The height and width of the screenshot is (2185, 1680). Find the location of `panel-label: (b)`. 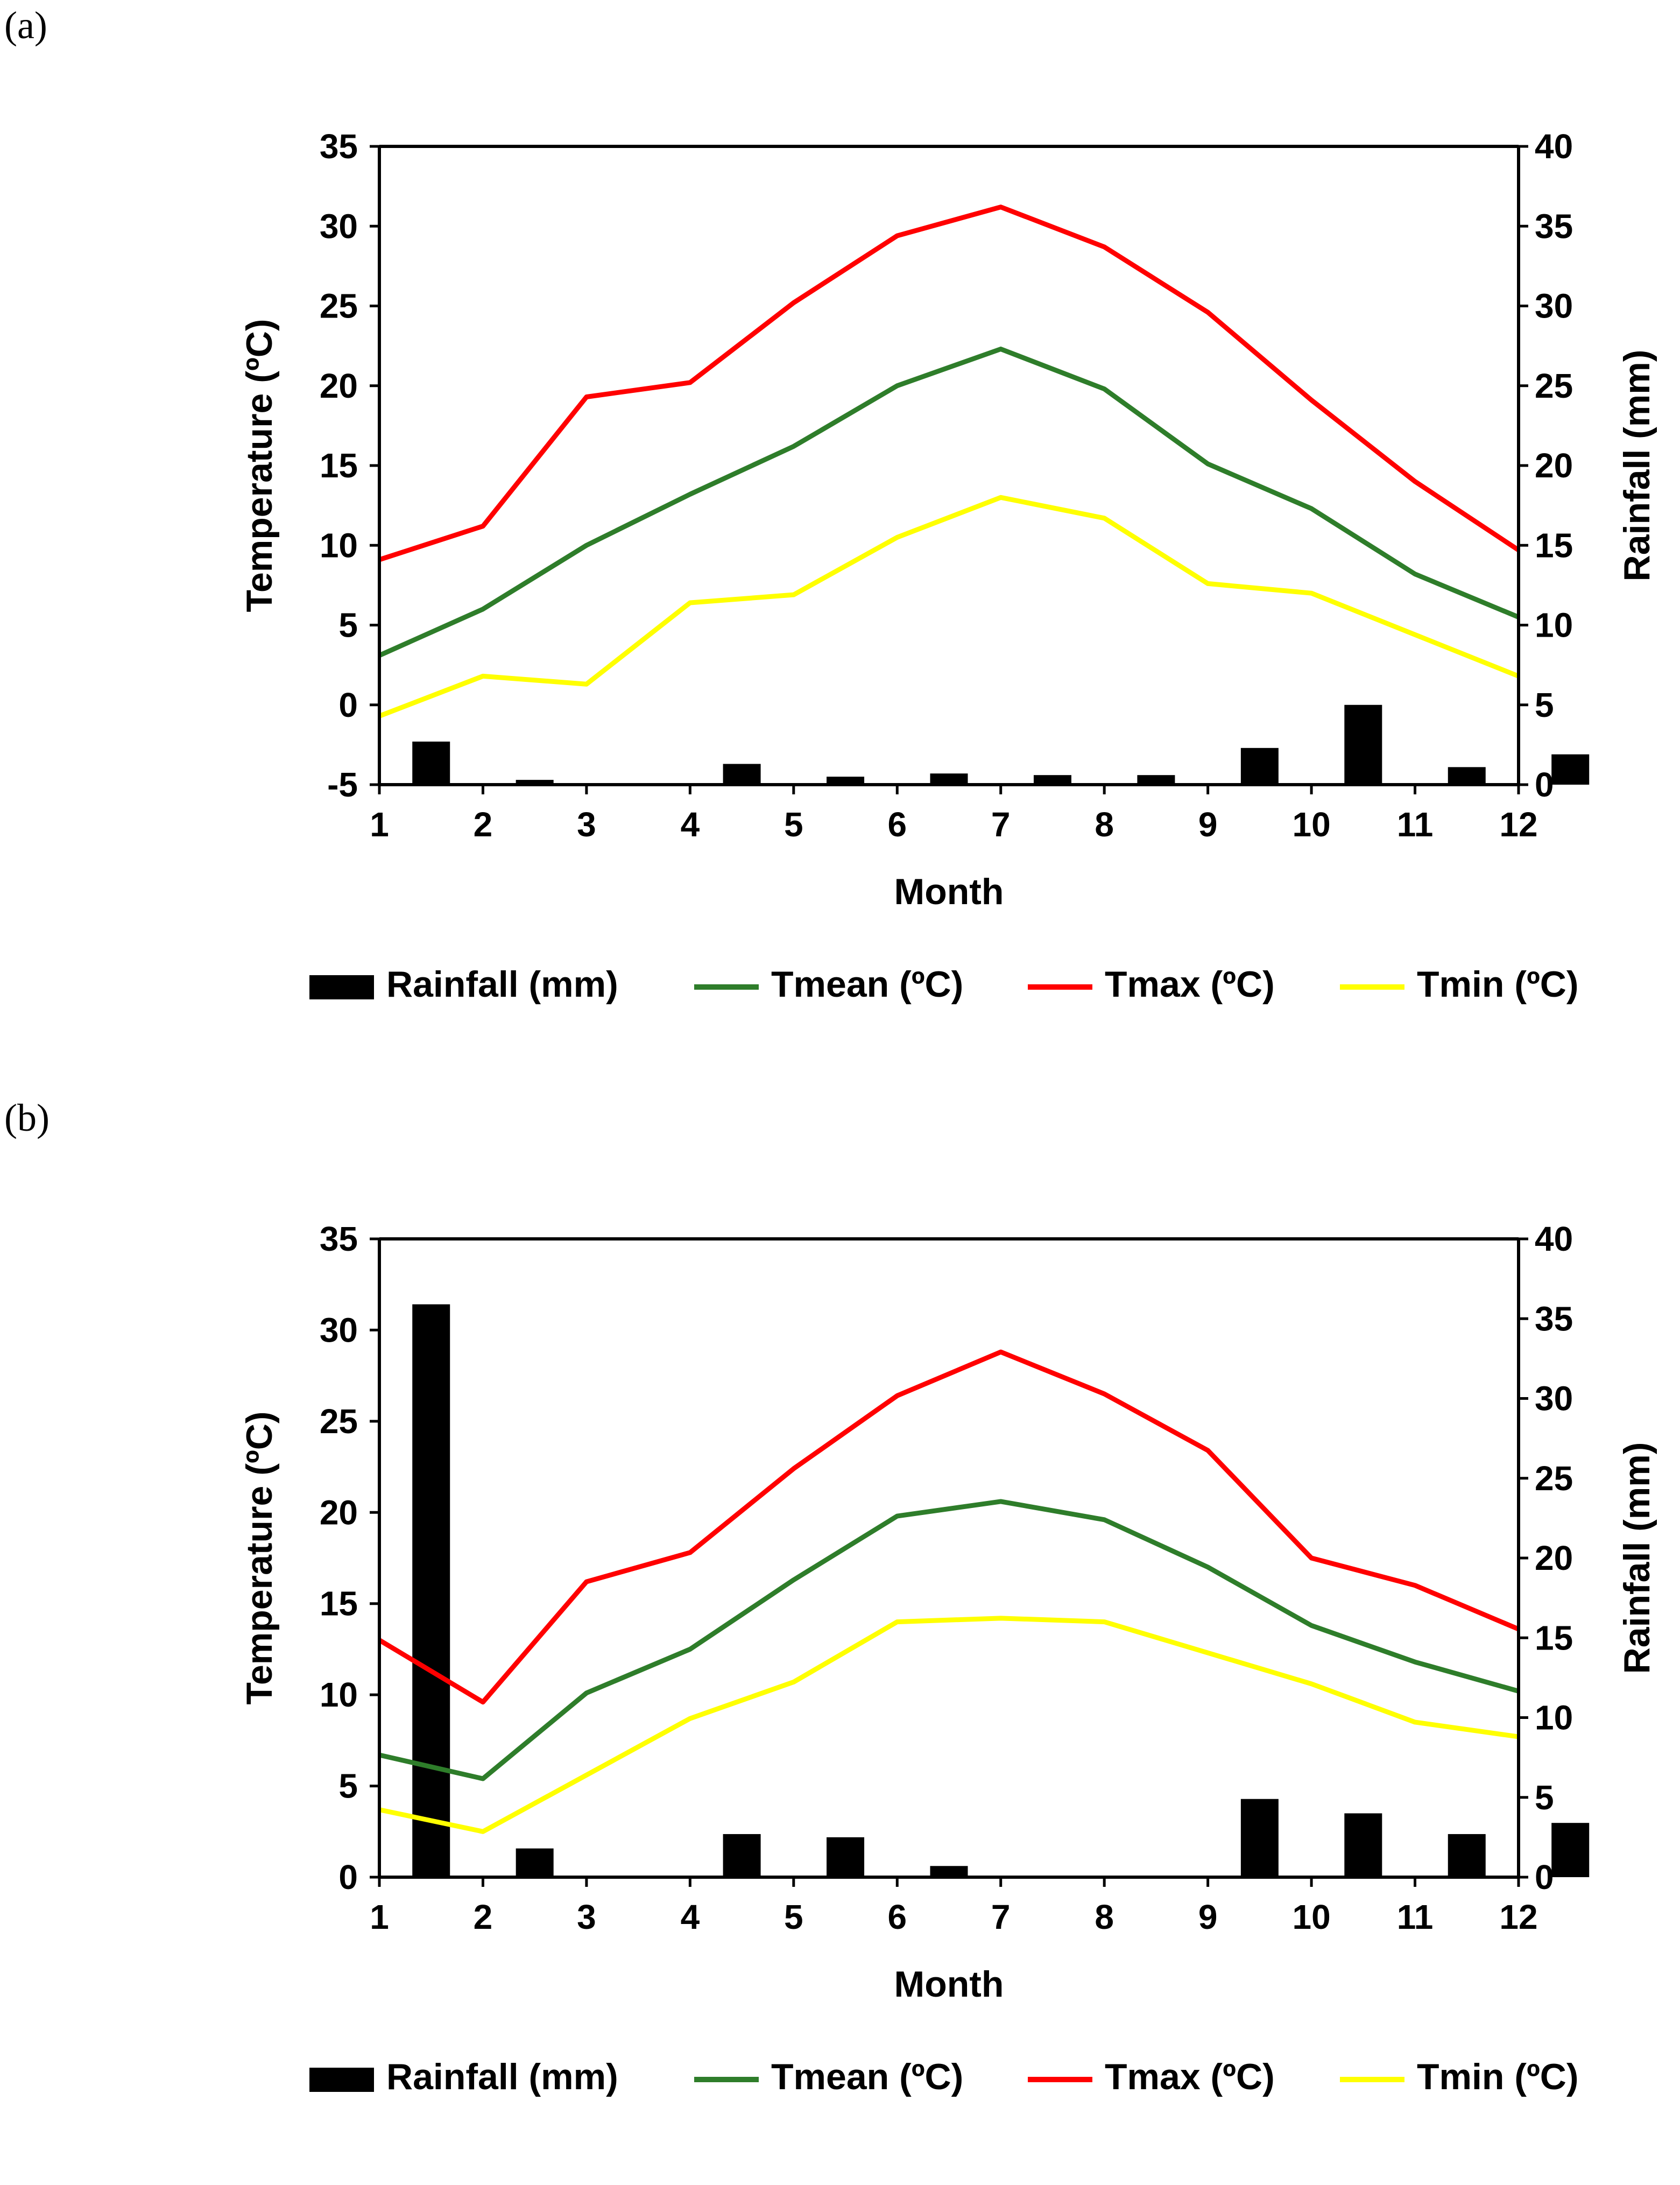

panel-label: (b) is located at coordinates (27, 1117).